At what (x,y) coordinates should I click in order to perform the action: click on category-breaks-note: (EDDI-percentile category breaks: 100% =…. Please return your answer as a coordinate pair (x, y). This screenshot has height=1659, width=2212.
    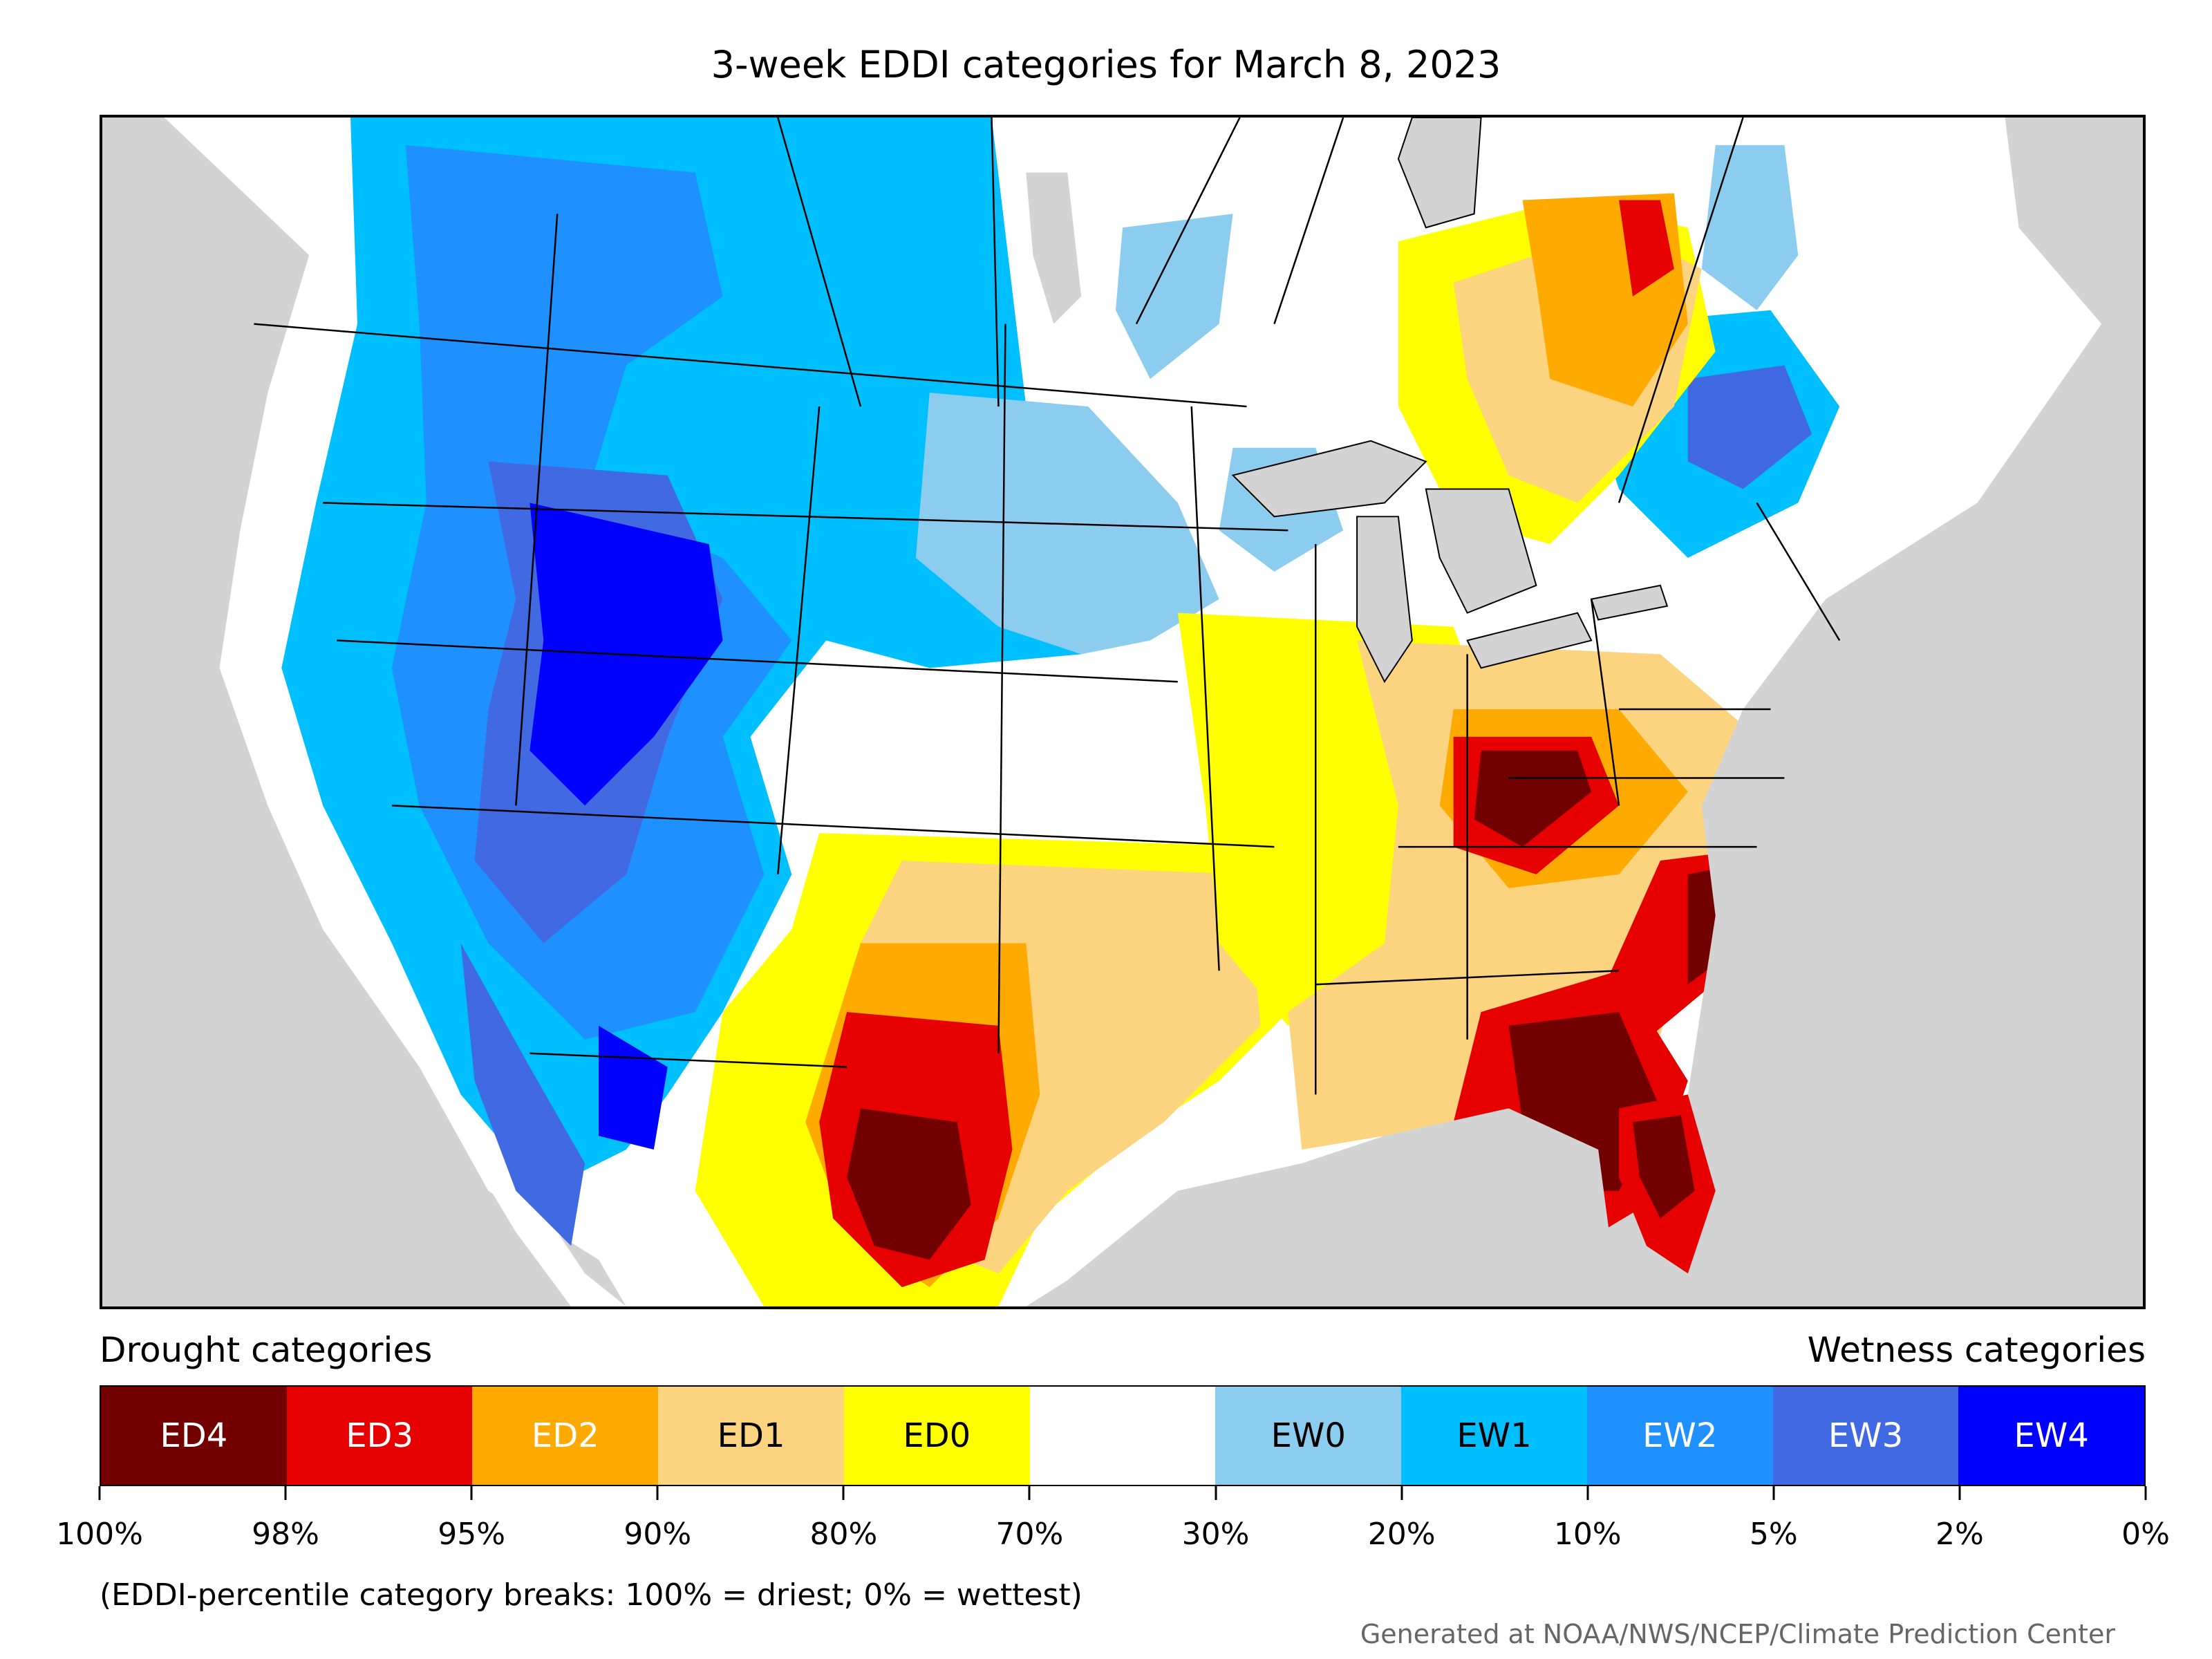
    Looking at the image, I should click on (591, 1595).